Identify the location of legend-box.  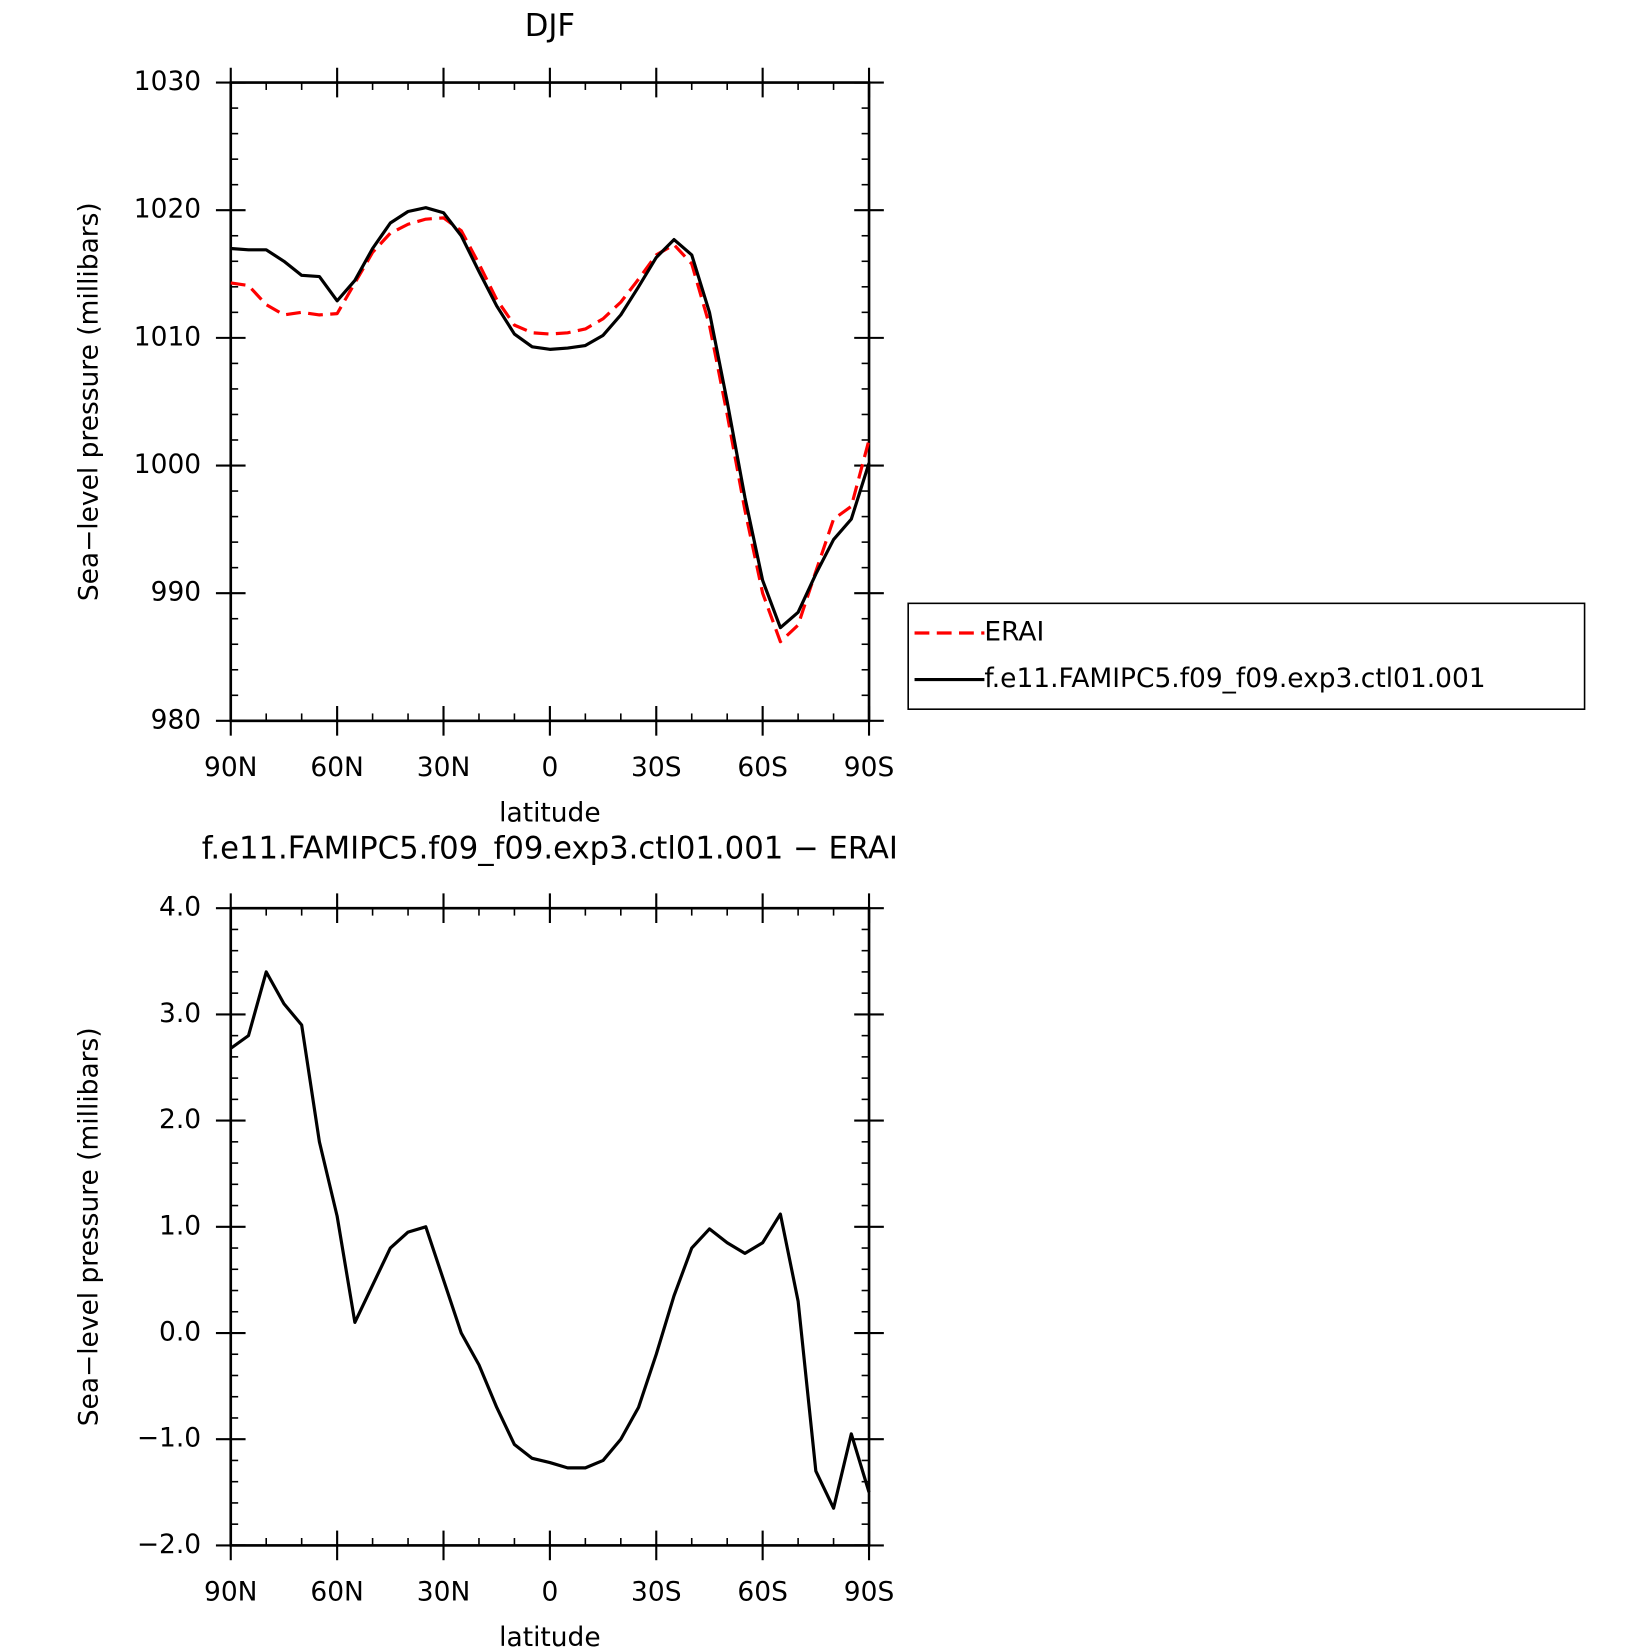
(1246, 656).